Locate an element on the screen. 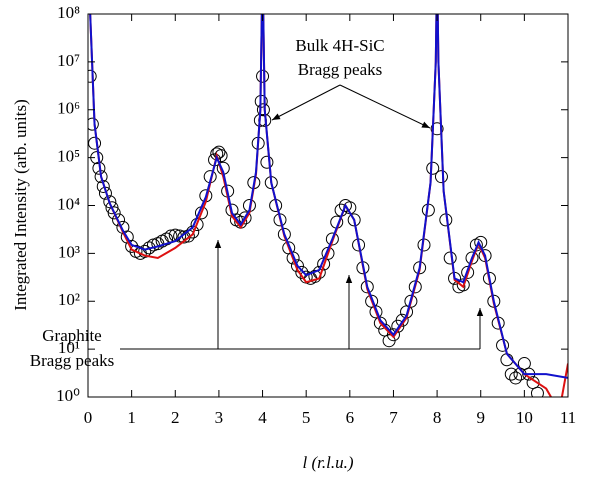  annotation: Bulk 4H-SiC is located at coordinates (339, 45).